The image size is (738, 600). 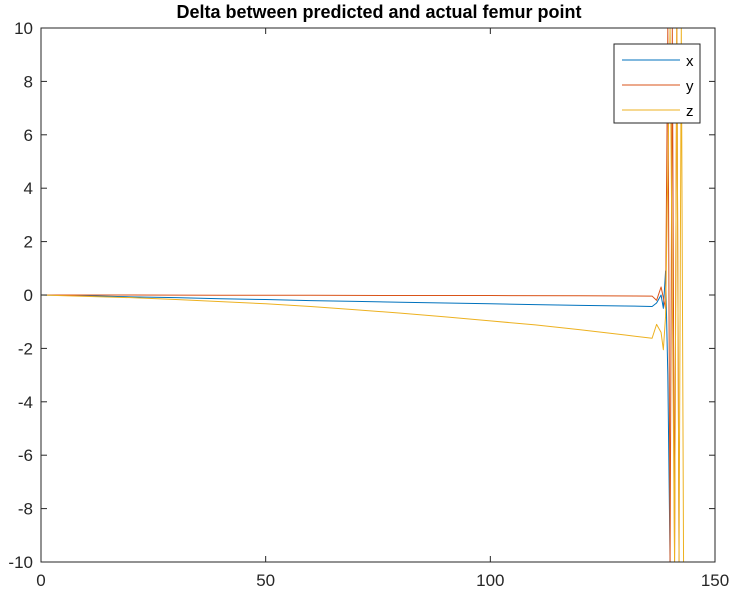 What do you see at coordinates (25, 348) in the screenshot?
I see `y-tick-label: -2` at bounding box center [25, 348].